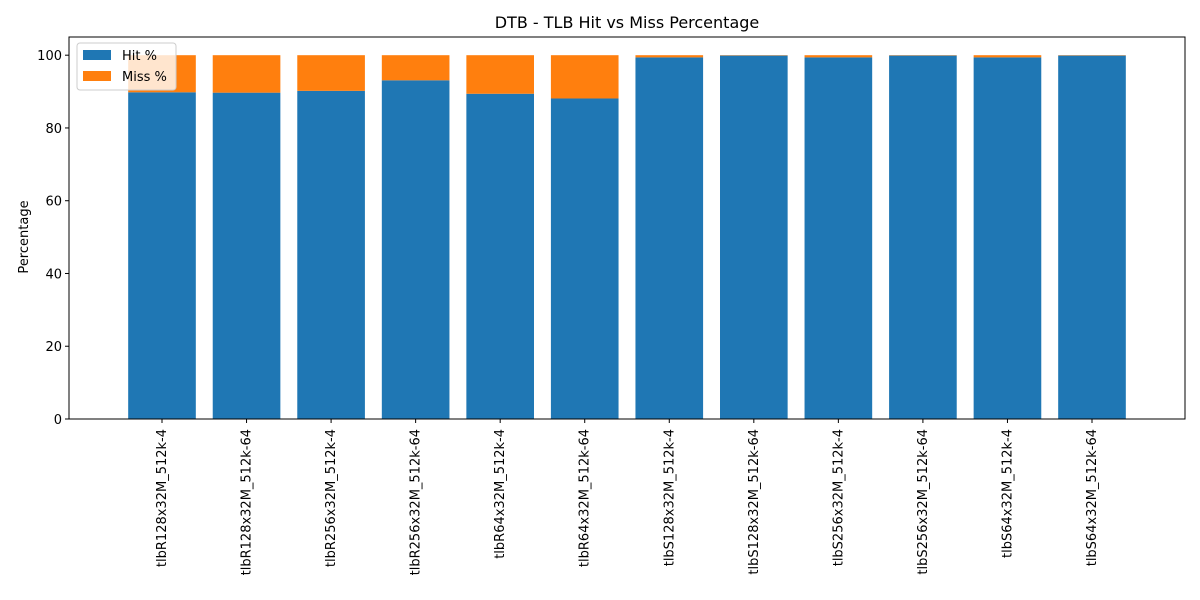 The image size is (1200, 600). I want to click on x-tick-label-11: tlbS64x32M_512k-64, so click(1092, 497).